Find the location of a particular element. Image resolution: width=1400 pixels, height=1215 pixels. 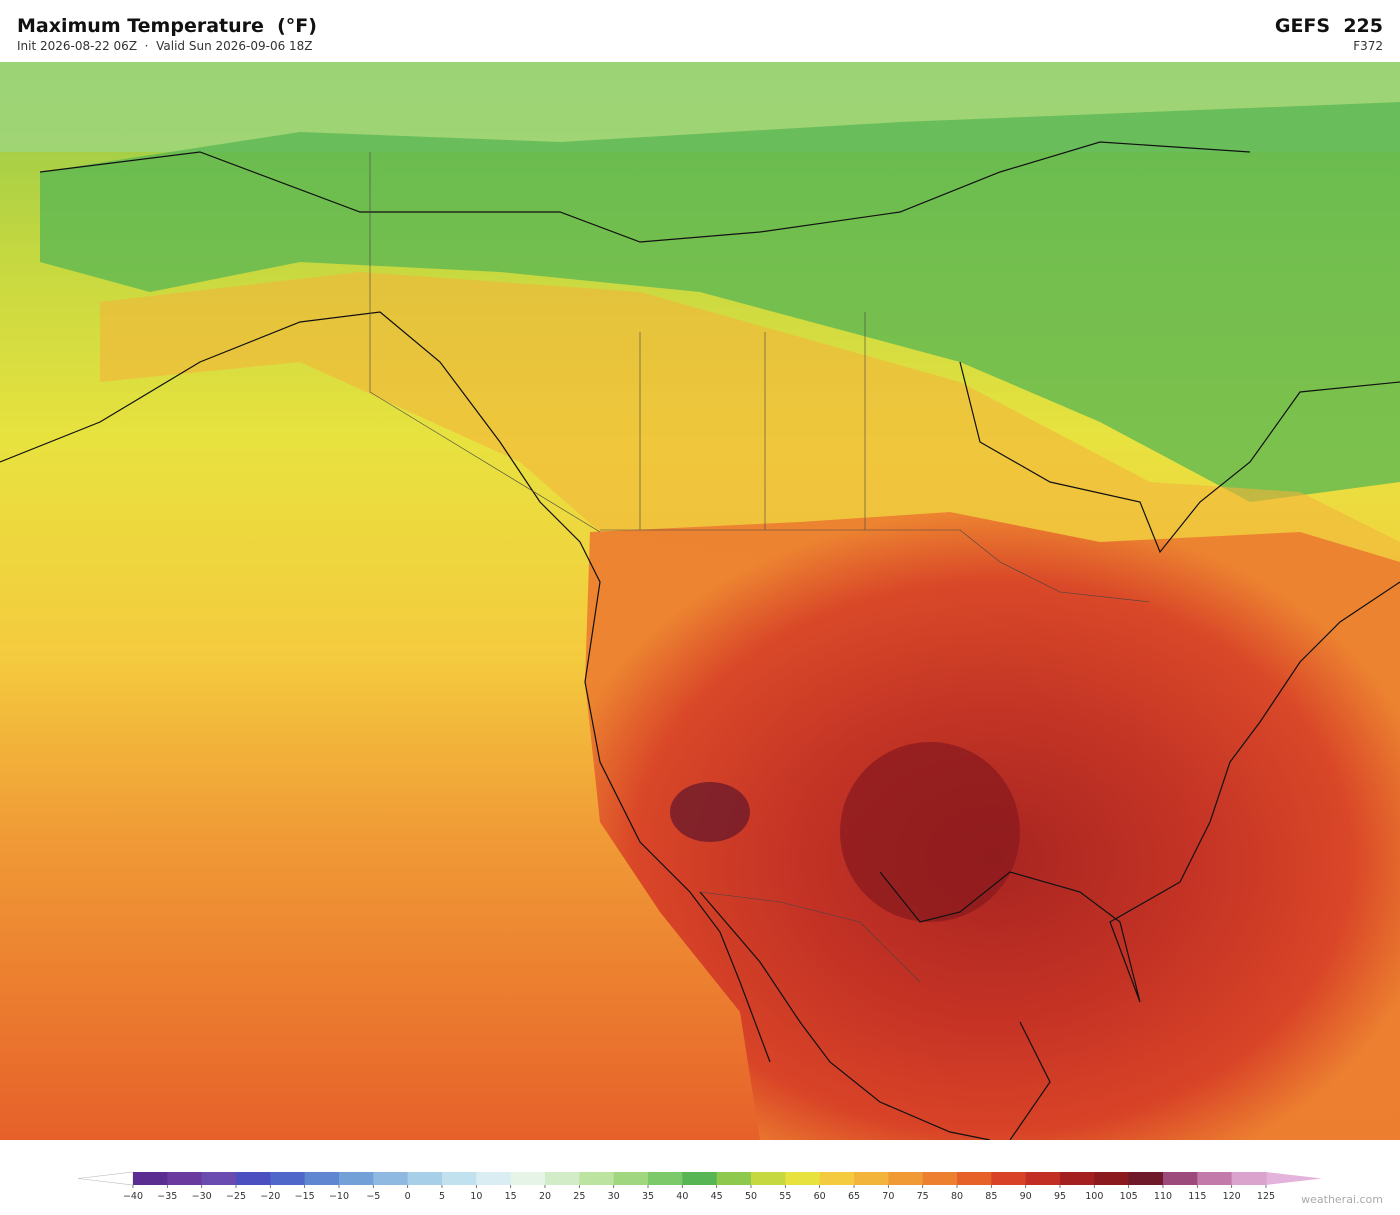

colorbar-tick-label: 100 is located at coordinates (1094, 1196).